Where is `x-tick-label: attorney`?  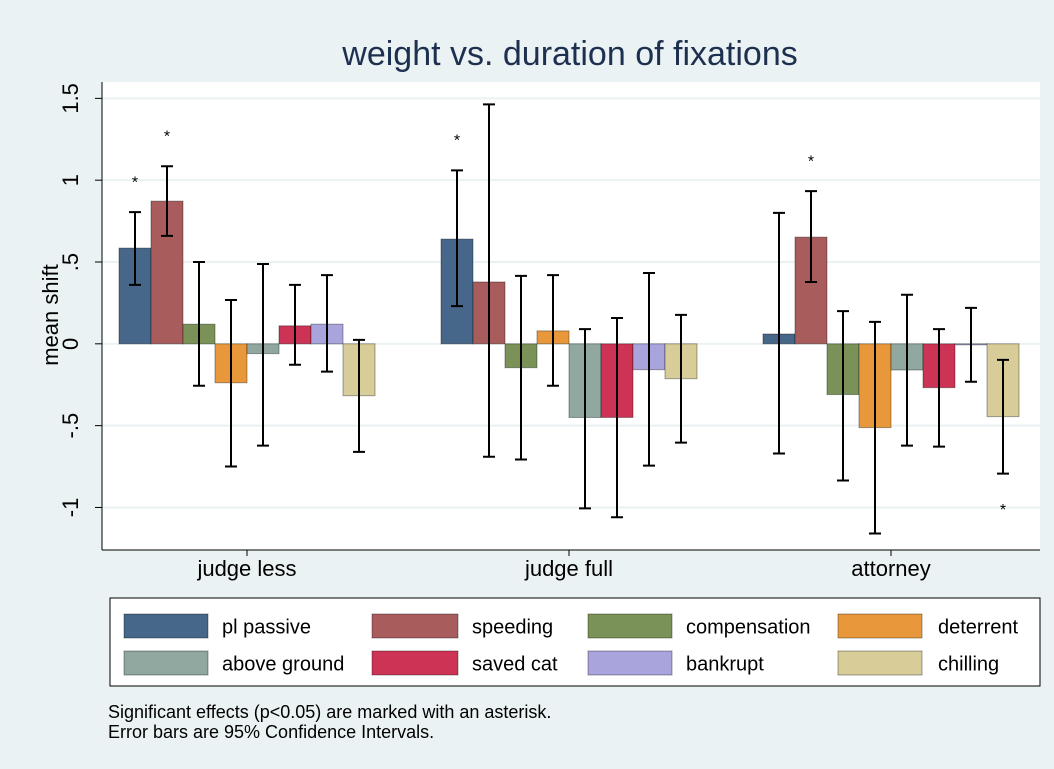 x-tick-label: attorney is located at coordinates (891, 568).